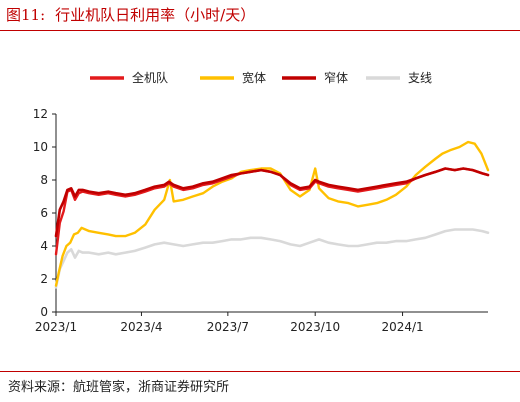 This screenshot has height=402, width=520. I want to click on y-tick-label: 8, so click(44, 180).